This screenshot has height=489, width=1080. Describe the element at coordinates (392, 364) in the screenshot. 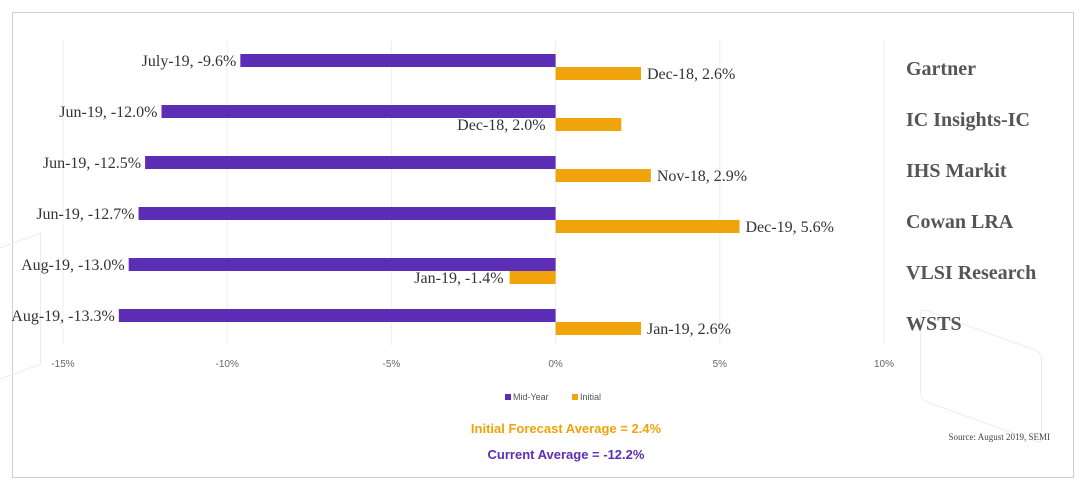

I see `x-tick-label: -5%` at that location.